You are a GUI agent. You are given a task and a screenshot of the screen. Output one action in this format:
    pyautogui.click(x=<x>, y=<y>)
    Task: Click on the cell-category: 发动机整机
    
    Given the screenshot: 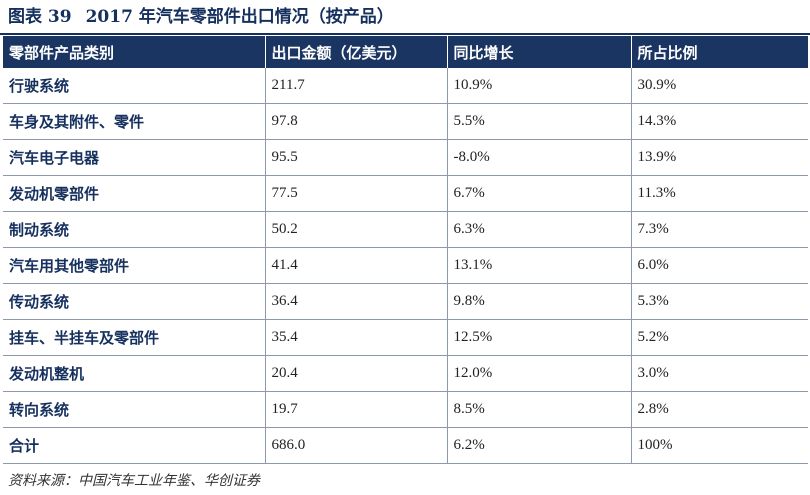 What is the action you would take?
    pyautogui.click(x=134, y=373)
    